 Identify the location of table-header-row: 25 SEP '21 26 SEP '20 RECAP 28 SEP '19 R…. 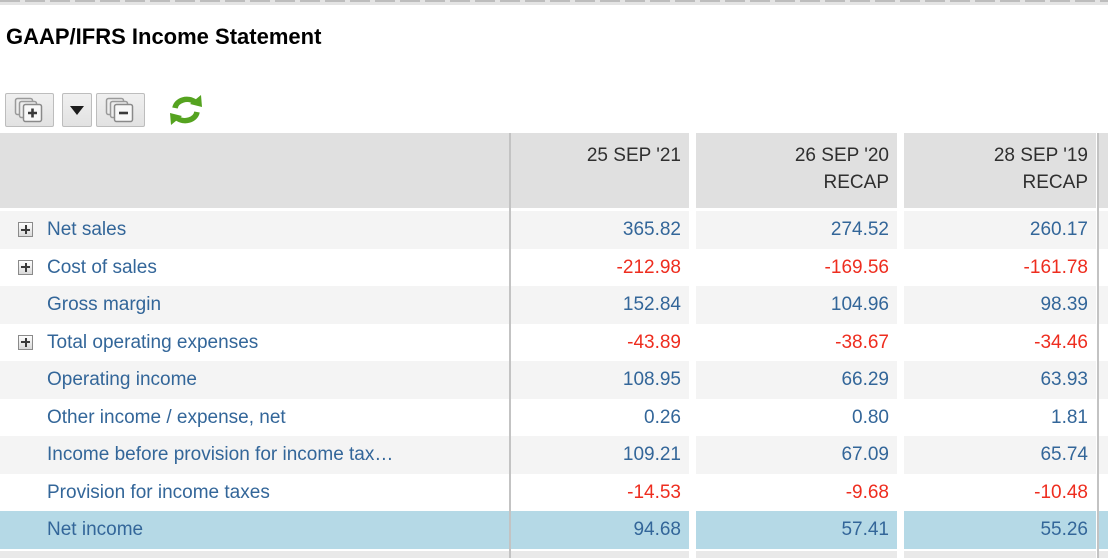
(554, 170).